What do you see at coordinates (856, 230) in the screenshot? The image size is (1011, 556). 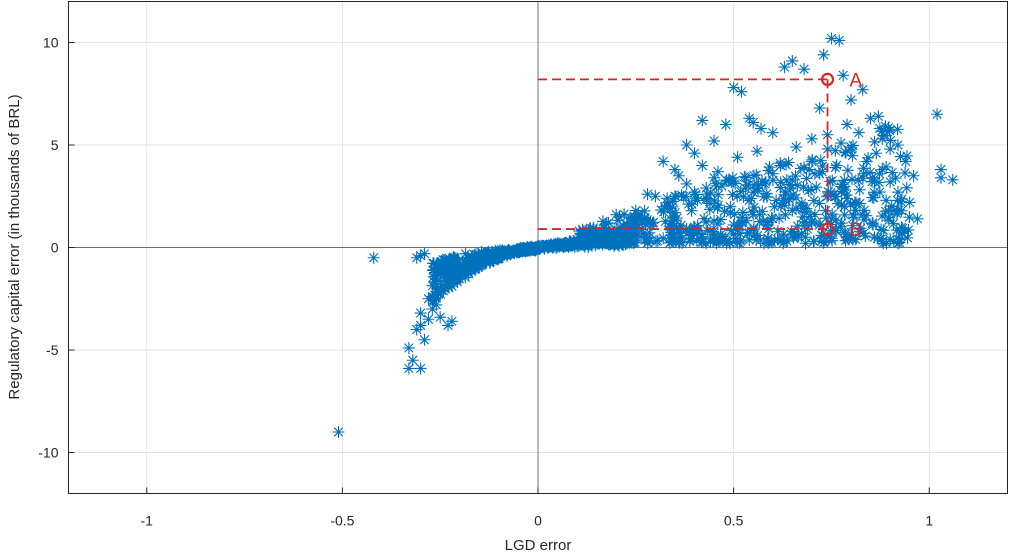 I see `annotation-label: B` at bounding box center [856, 230].